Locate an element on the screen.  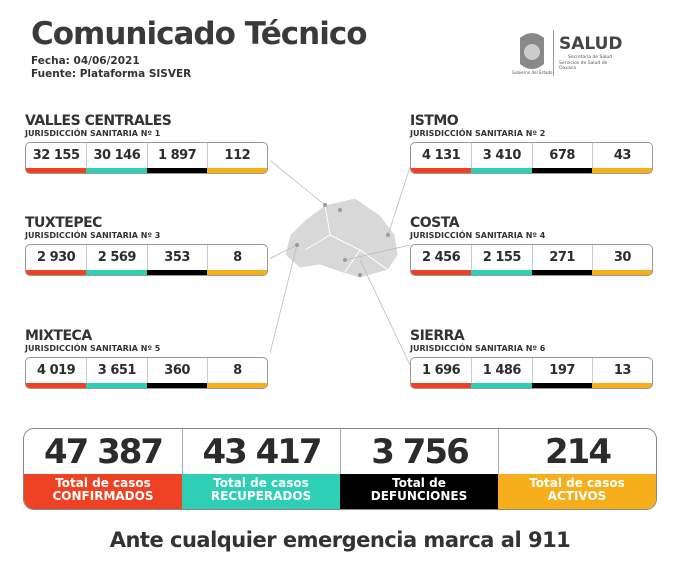
total-activos: 214 Total de casos ACTIVOS is located at coordinates (577, 469).